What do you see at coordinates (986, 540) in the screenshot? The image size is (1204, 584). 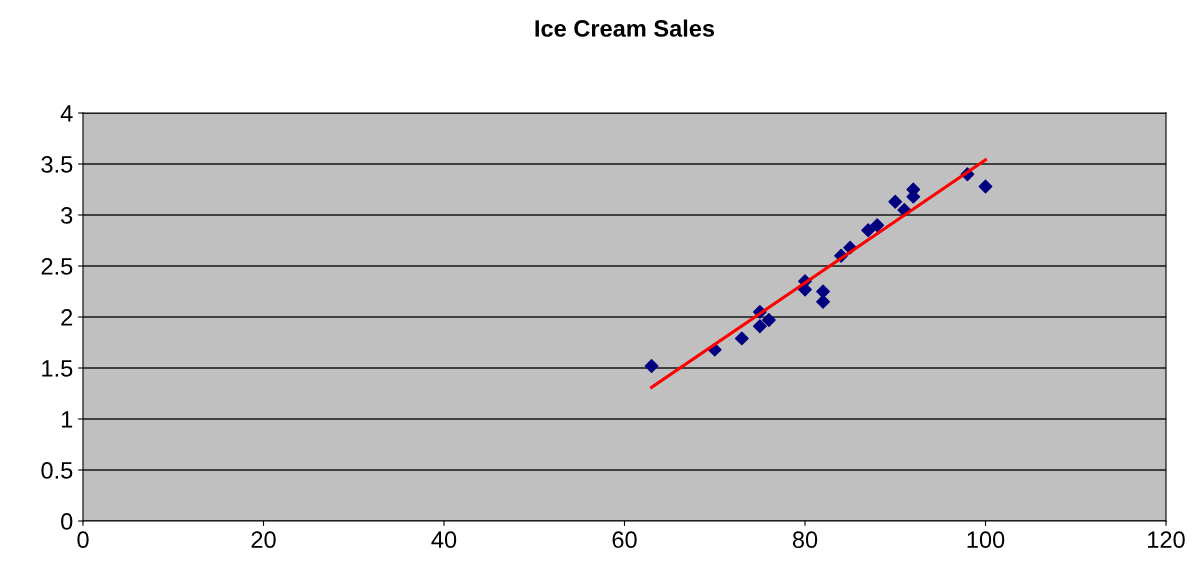 I see `x-tick-label: 100` at bounding box center [986, 540].